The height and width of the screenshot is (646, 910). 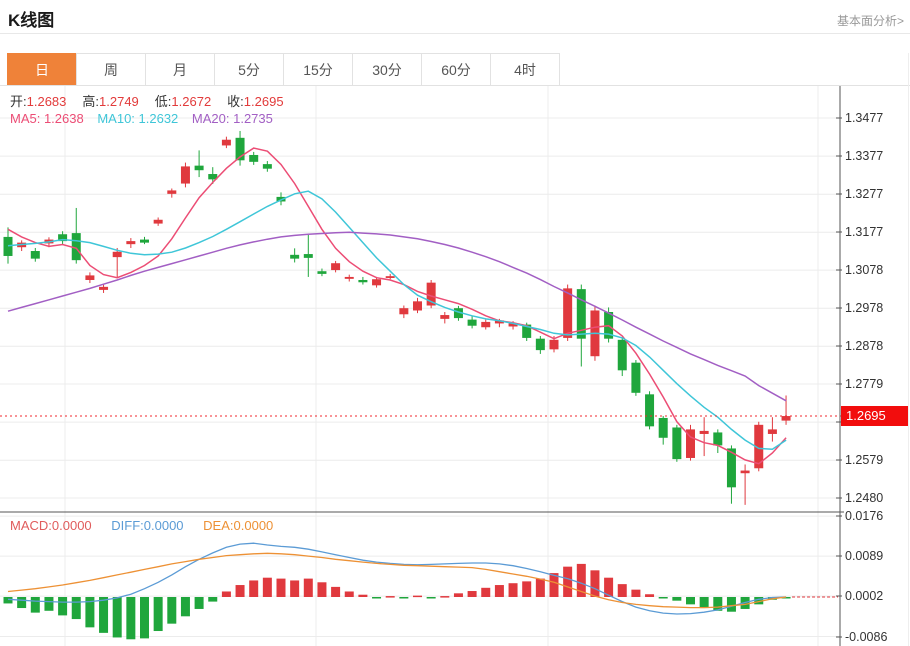 I want to click on axis-tick-label: 1.3177, so click(x=864, y=232).